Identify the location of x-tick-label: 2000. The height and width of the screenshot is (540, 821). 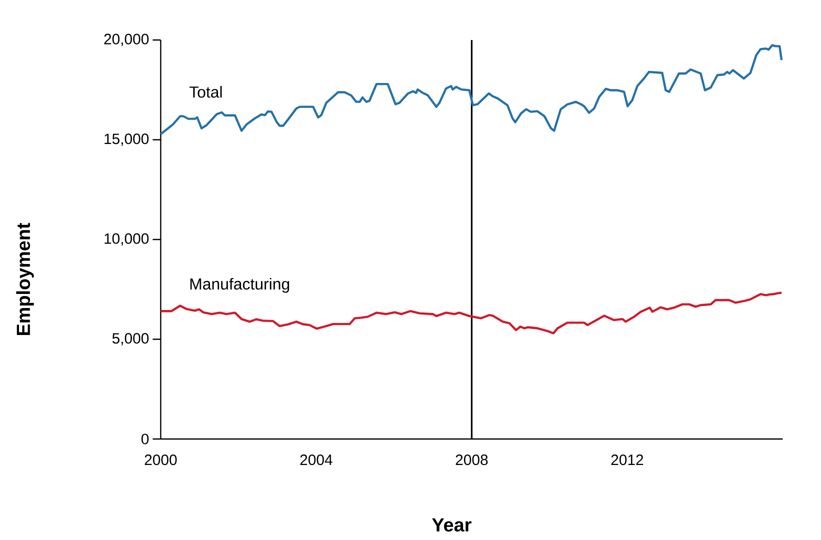
(160, 460).